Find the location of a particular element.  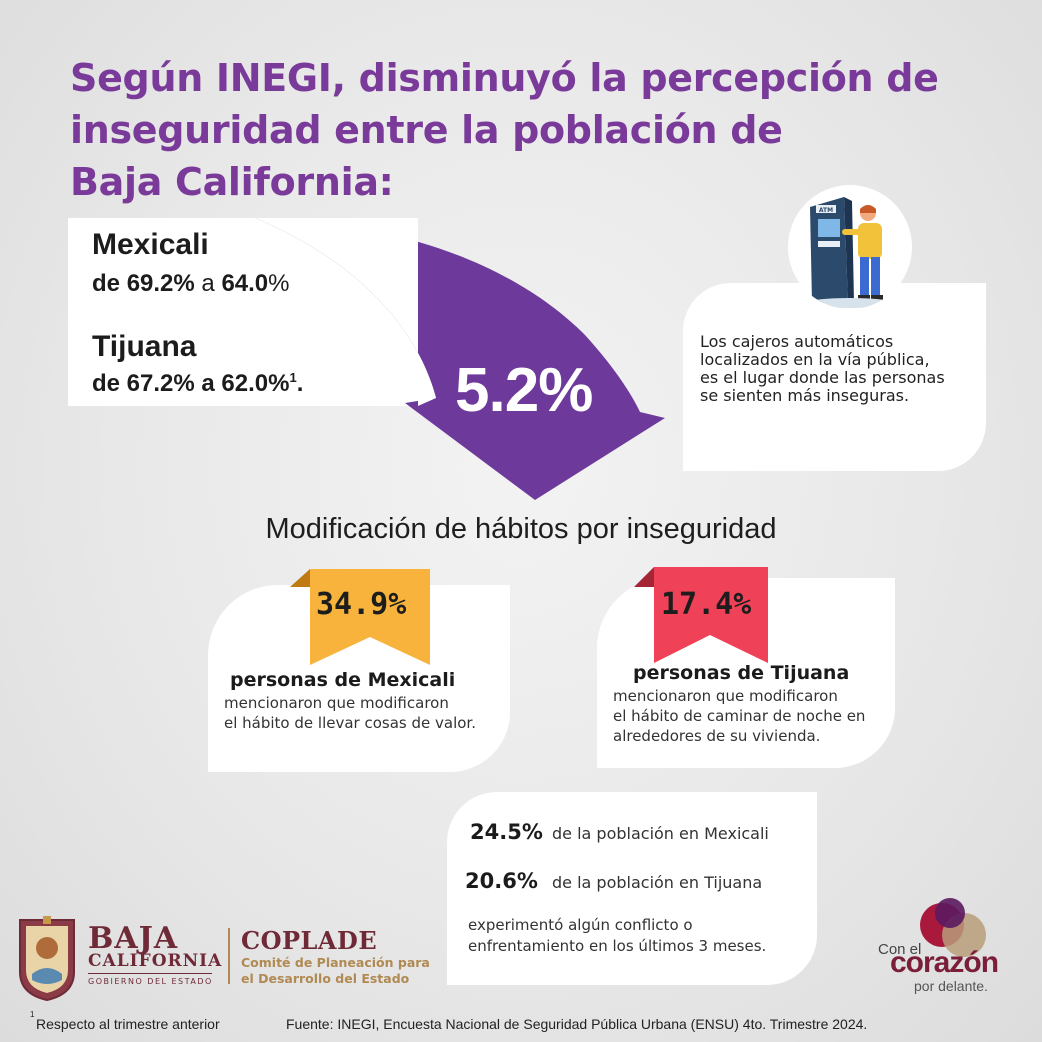

slogan-main: corazón is located at coordinates (944, 962).